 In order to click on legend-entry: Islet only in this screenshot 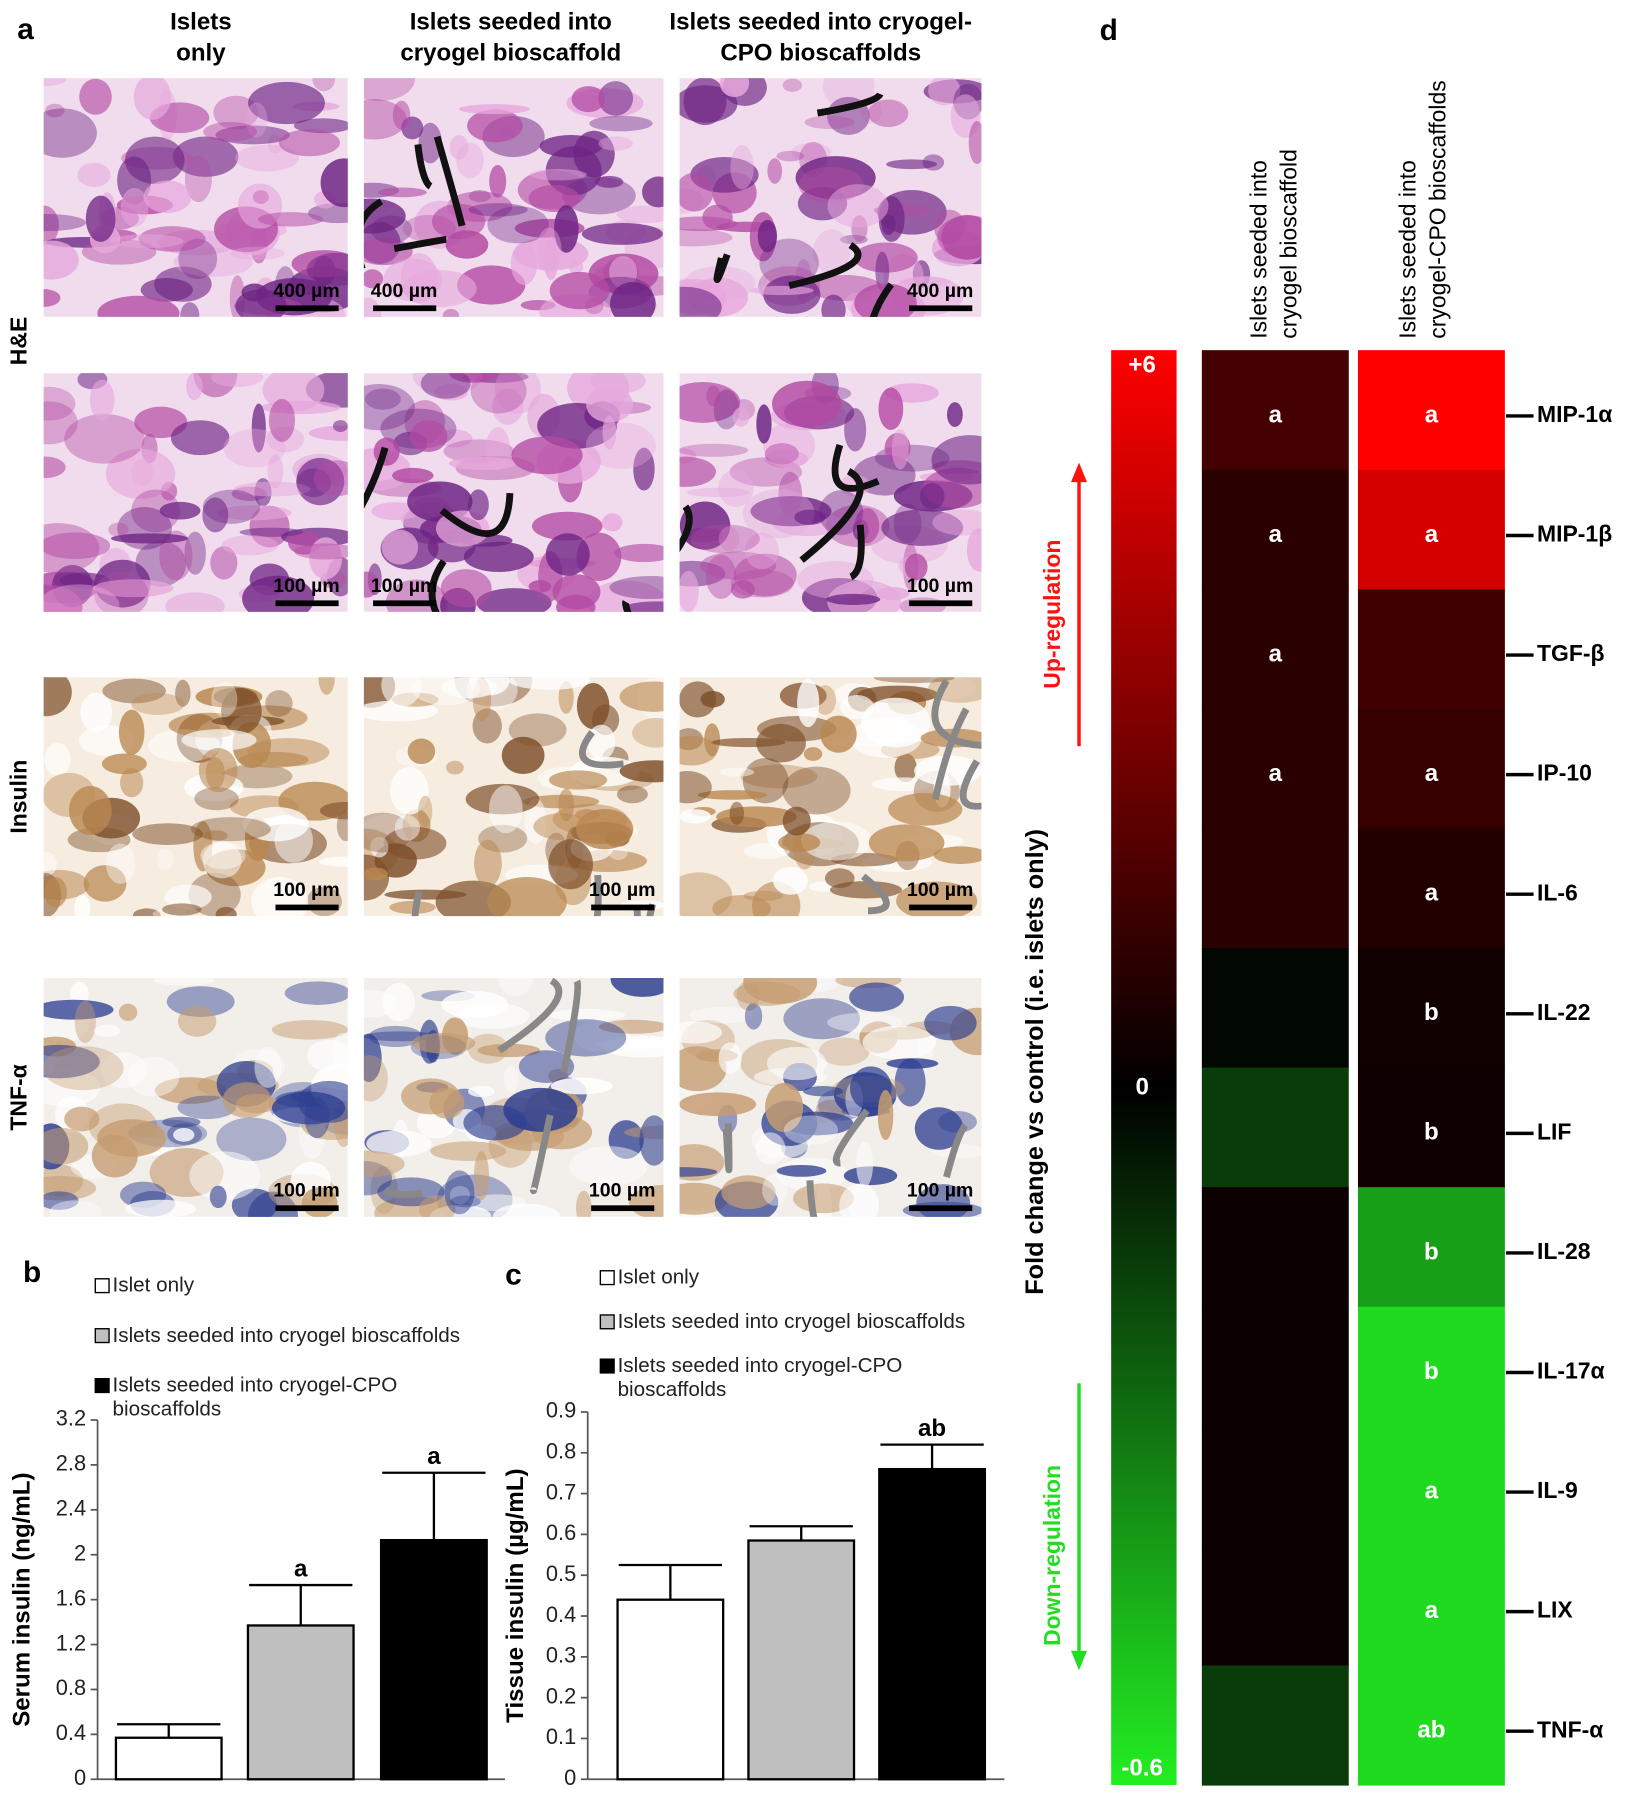, I will do `click(153, 1284)`.